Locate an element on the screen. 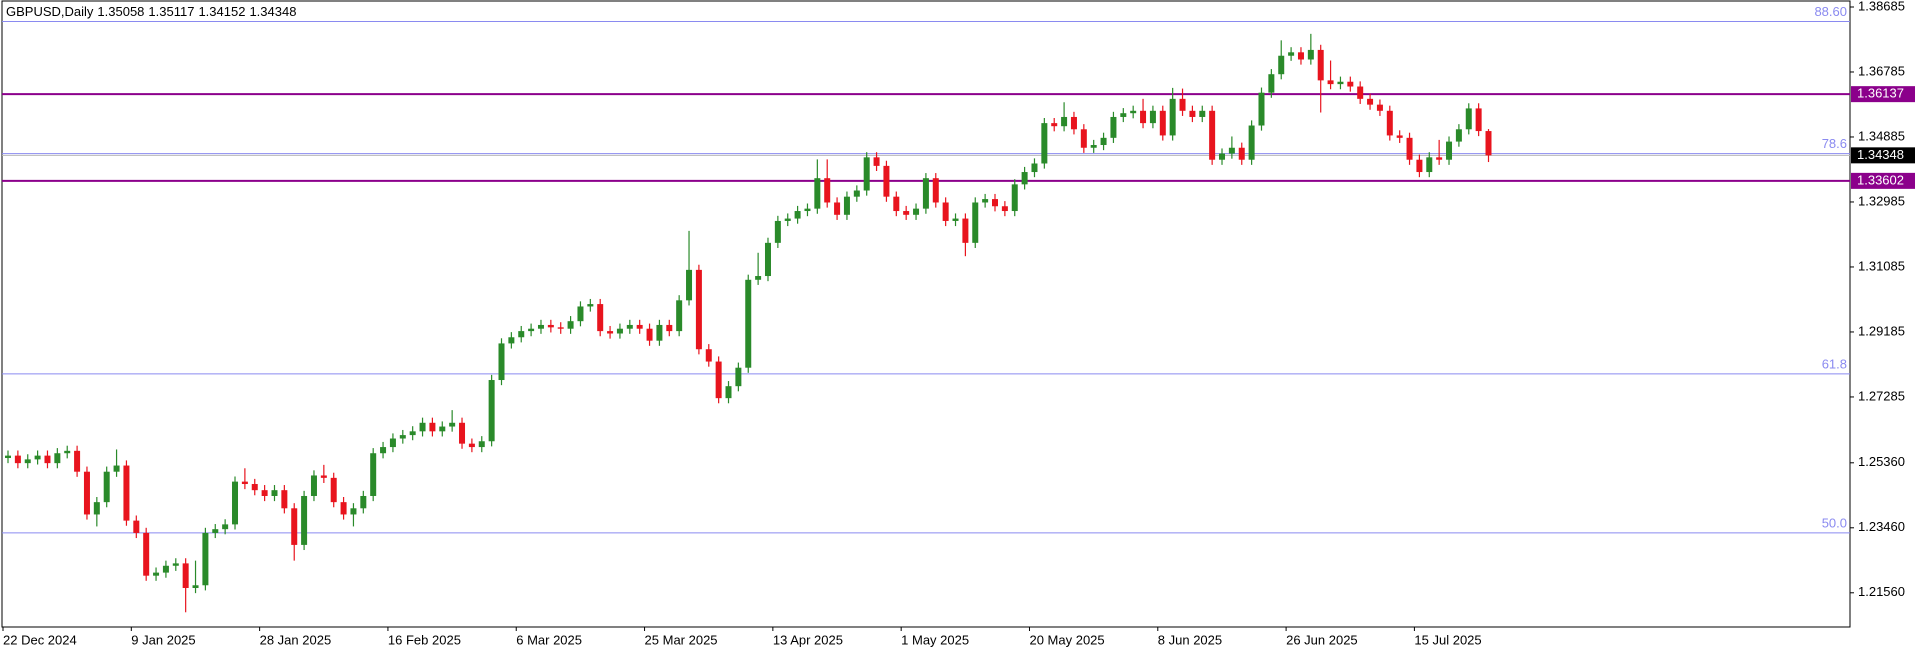 The height and width of the screenshot is (652, 1916). x-tick-label: 26 Jun 2025 is located at coordinates (1322, 639).